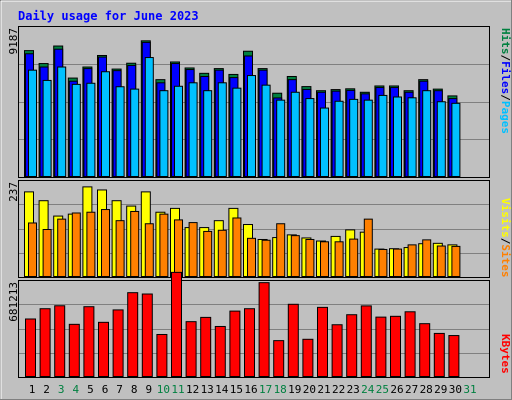 Image resolution: width=512 pixels, height=400 pixels. I want to click on legend-sep-2: /, so click(505, 97).